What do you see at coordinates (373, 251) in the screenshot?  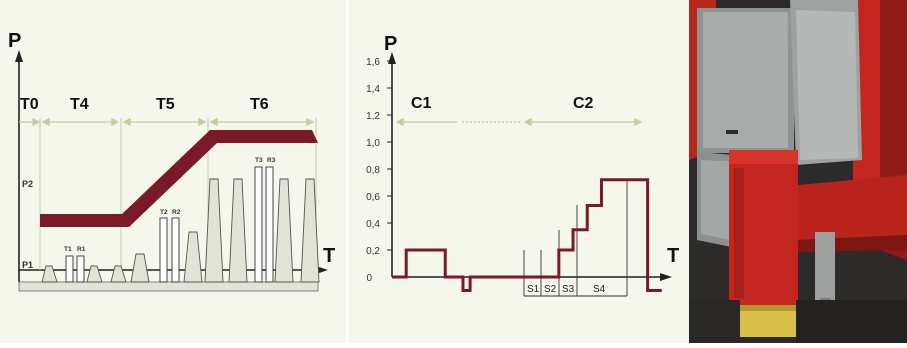 I see `y-tick-label: 0,2` at bounding box center [373, 251].